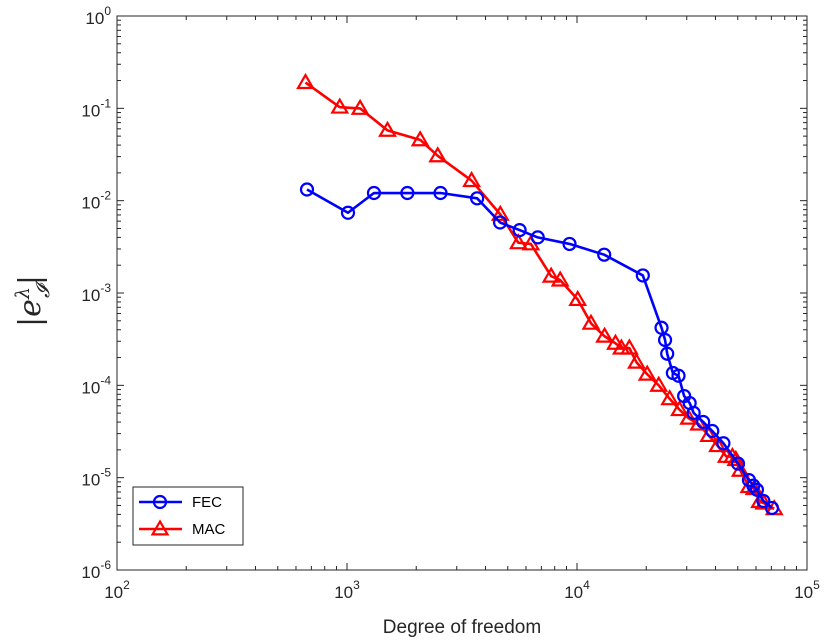 This screenshot has height=640, width=830. What do you see at coordinates (96, 108) in the screenshot?
I see `y-tick-label: 10⁻¹` at bounding box center [96, 108].